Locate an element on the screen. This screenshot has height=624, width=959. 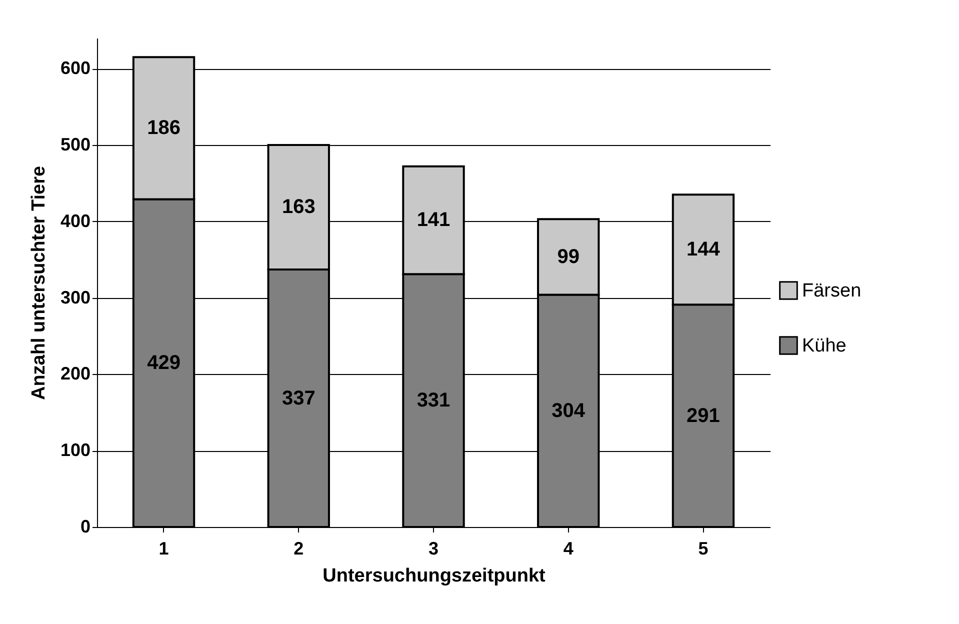
x-tick-label: 1 is located at coordinates (163, 548).